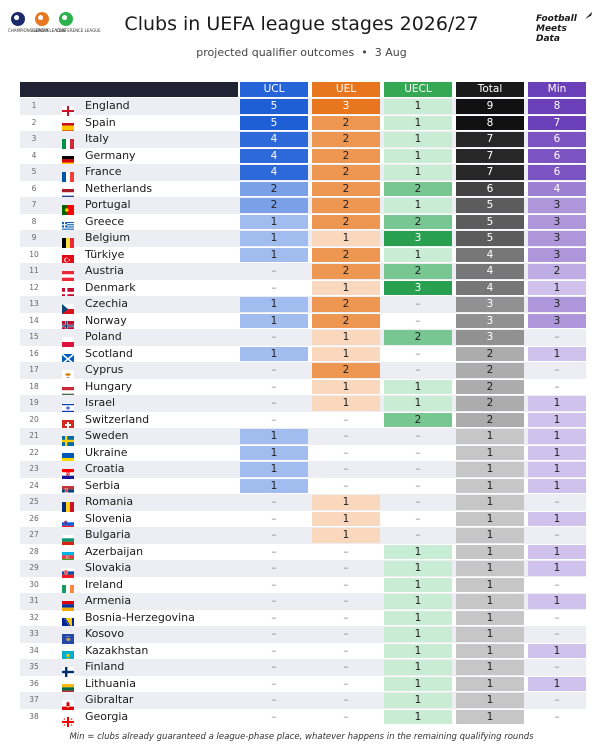  Describe the element at coordinates (105, 254) in the screenshot. I see `country-name: Türkiye` at that location.